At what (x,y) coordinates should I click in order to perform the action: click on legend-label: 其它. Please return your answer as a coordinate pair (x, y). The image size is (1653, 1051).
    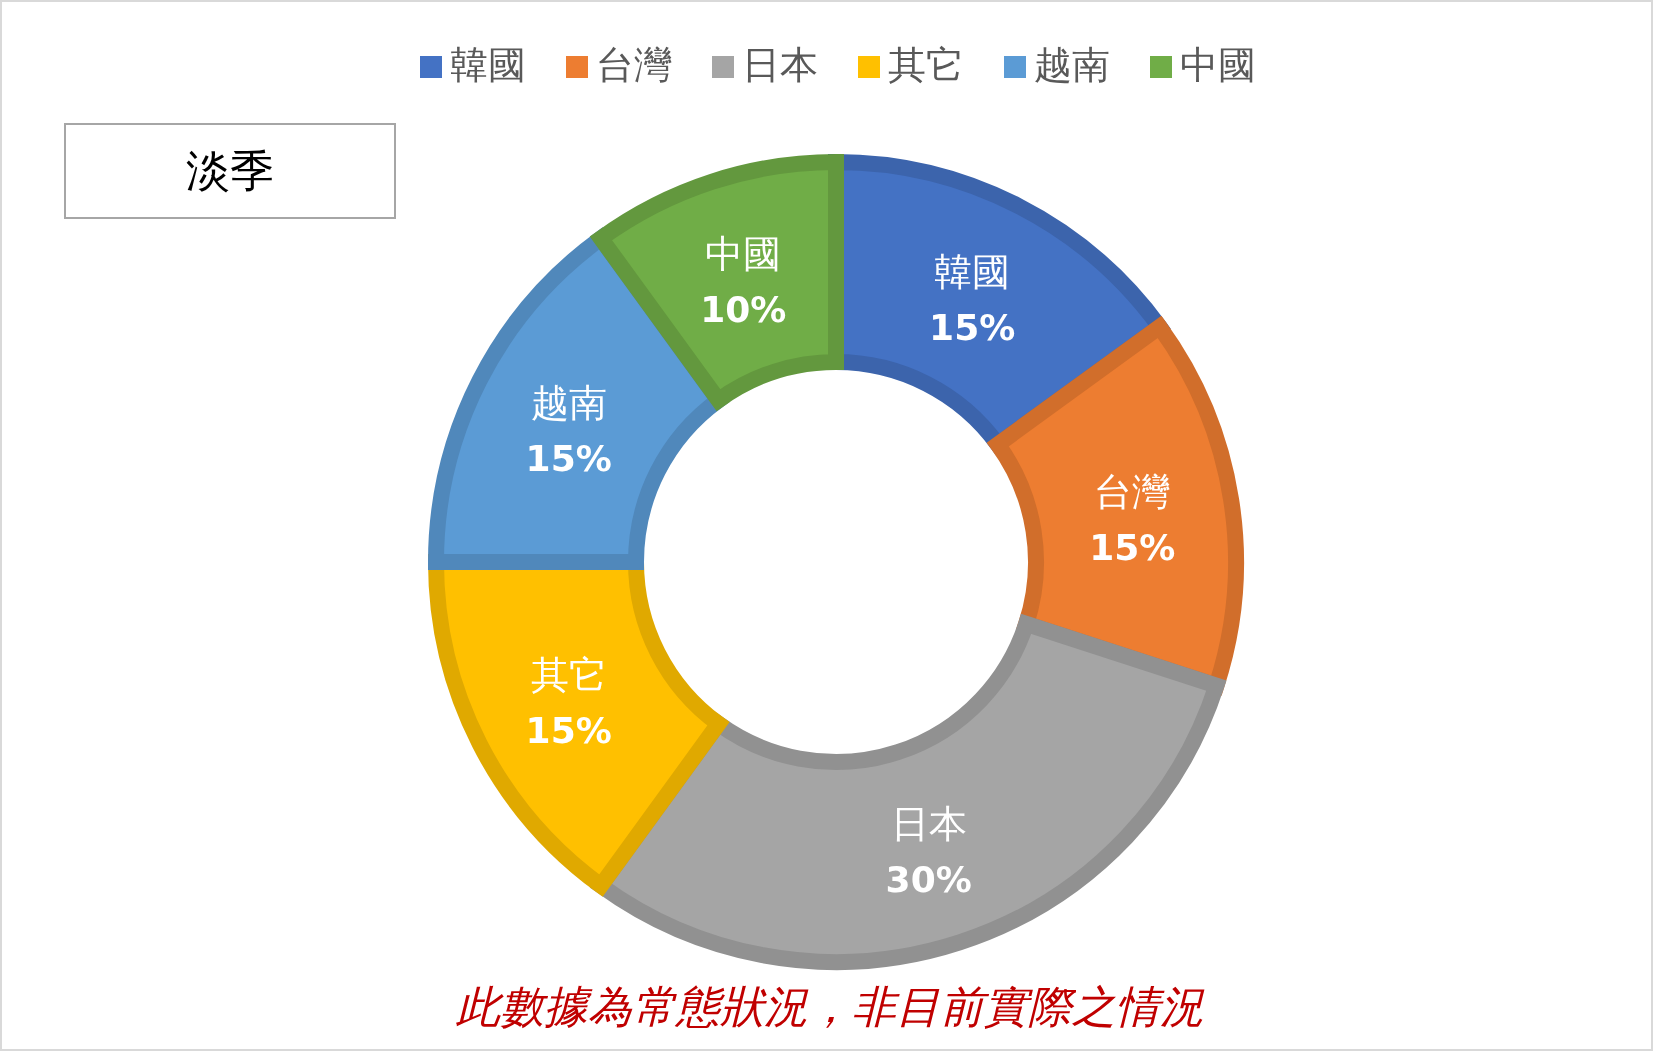
    Looking at the image, I should click on (926, 65).